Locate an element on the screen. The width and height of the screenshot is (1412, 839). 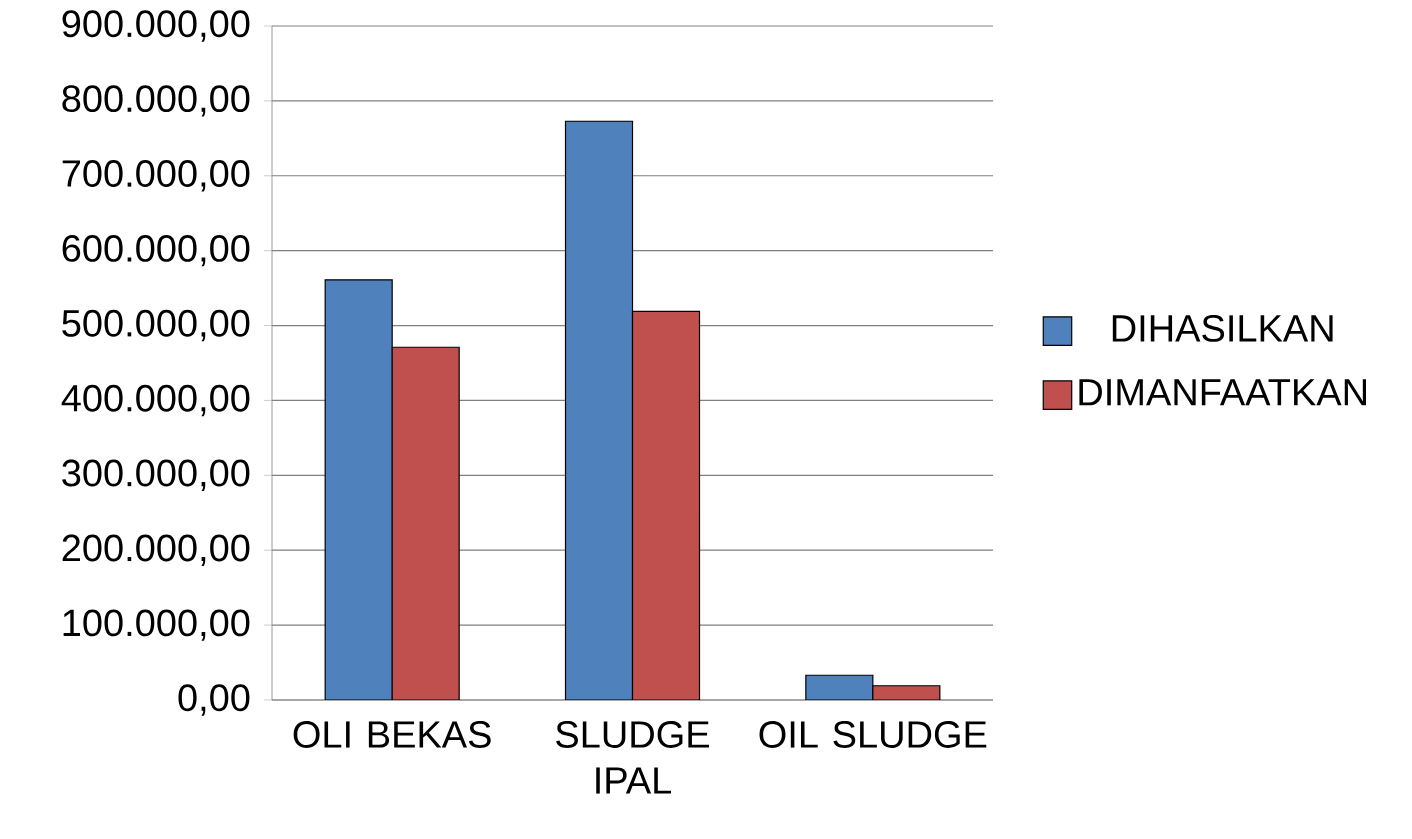
y-tick-label: 300.000,00 is located at coordinates (156, 475).